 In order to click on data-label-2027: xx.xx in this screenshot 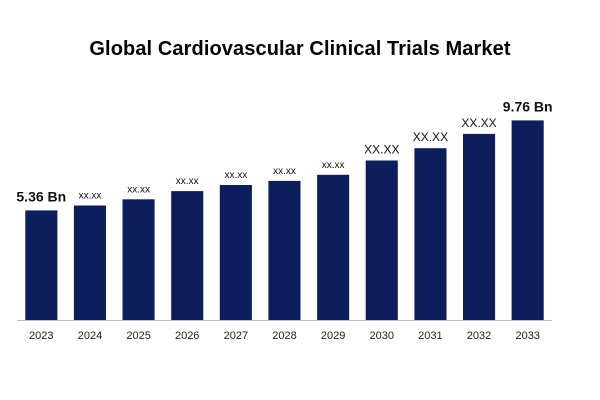, I will do `click(236, 175)`.